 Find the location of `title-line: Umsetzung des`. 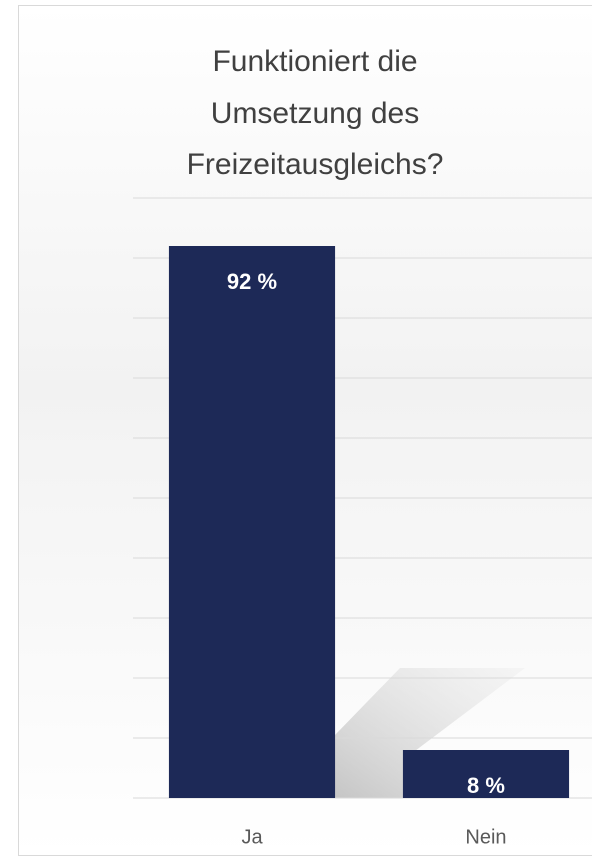

title-line: Umsetzung des is located at coordinates (315, 113).